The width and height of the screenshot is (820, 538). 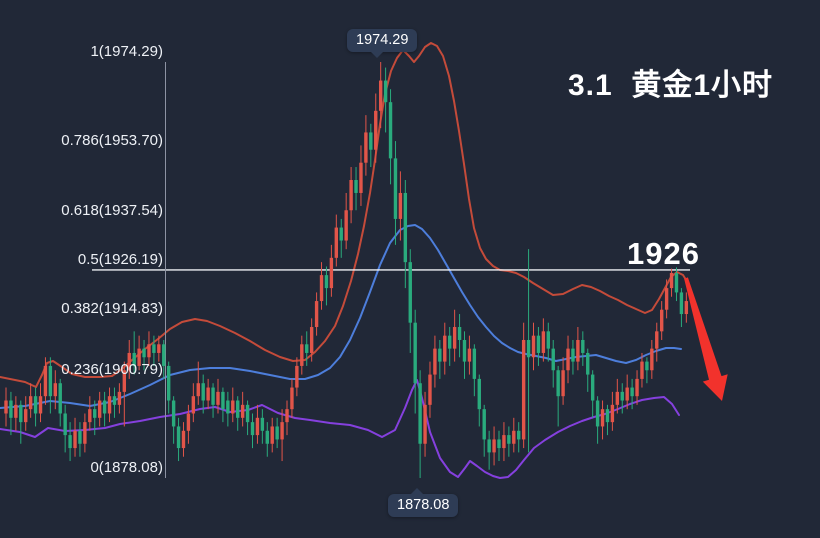 What do you see at coordinates (112, 210) in the screenshot?
I see `fib-level-label: 0.618(1937.54)` at bounding box center [112, 210].